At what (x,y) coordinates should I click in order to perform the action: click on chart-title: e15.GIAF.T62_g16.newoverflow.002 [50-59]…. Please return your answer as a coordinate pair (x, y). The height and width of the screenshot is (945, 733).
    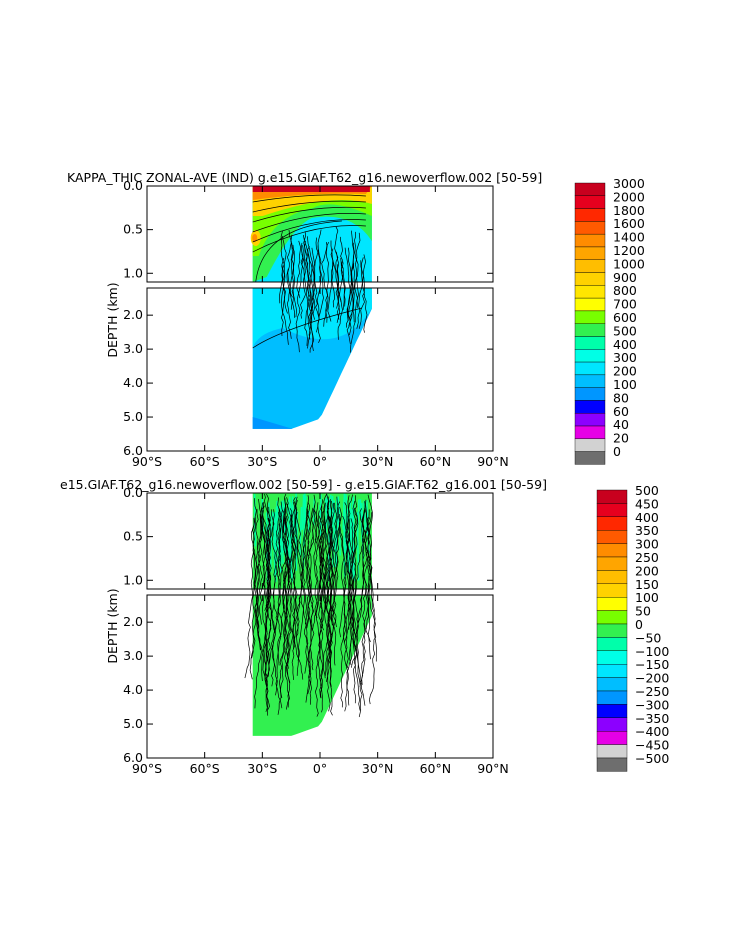
    Looking at the image, I should click on (303, 484).